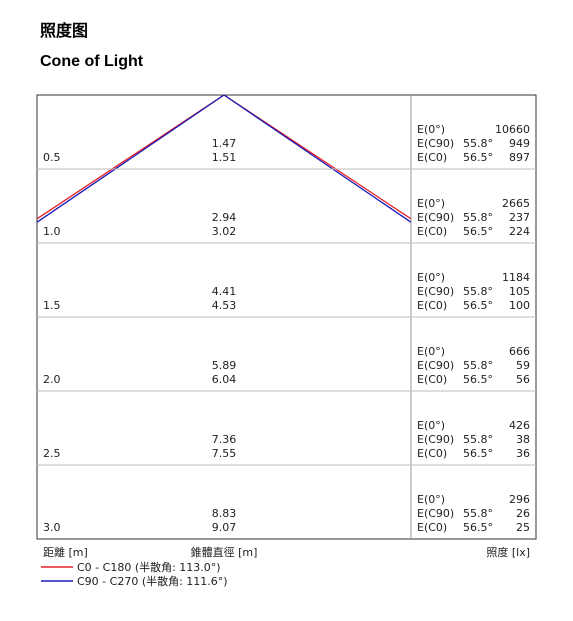 The image size is (573, 621). What do you see at coordinates (65, 552) in the screenshot?
I see `distance-label: 距離 [m]` at bounding box center [65, 552].